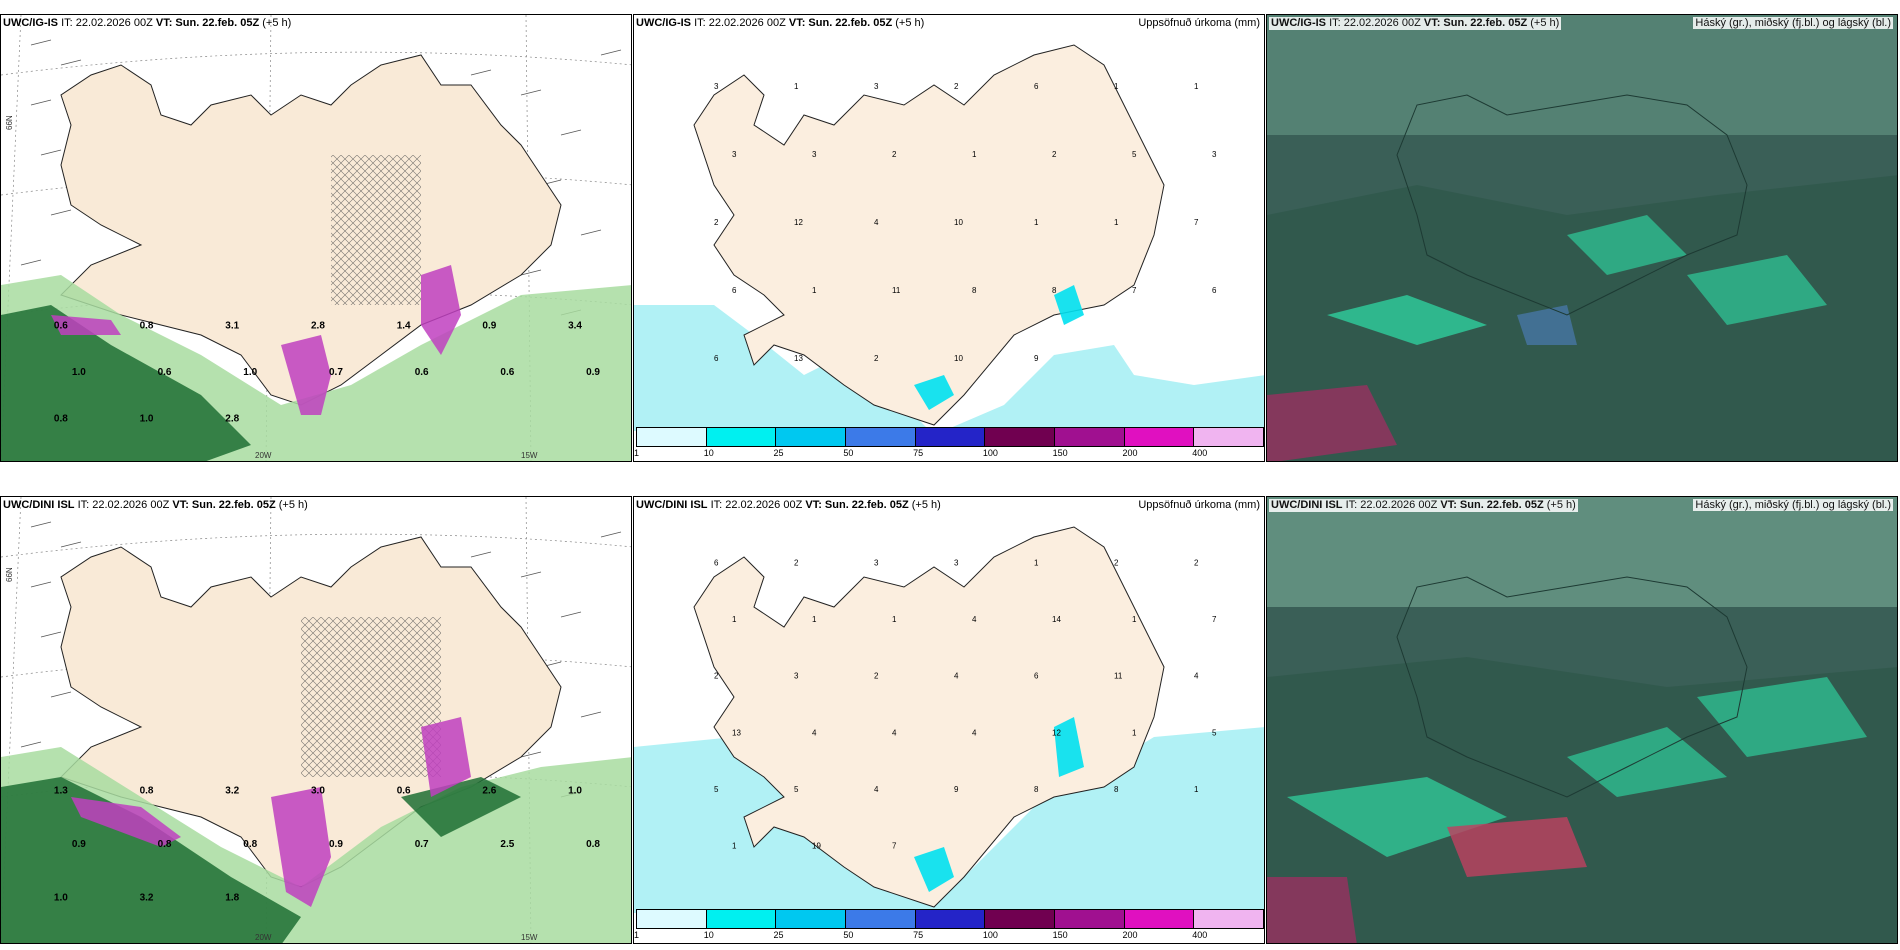  What do you see at coordinates (848, 935) in the screenshot?
I see `legend-tick-label: 50` at bounding box center [848, 935].